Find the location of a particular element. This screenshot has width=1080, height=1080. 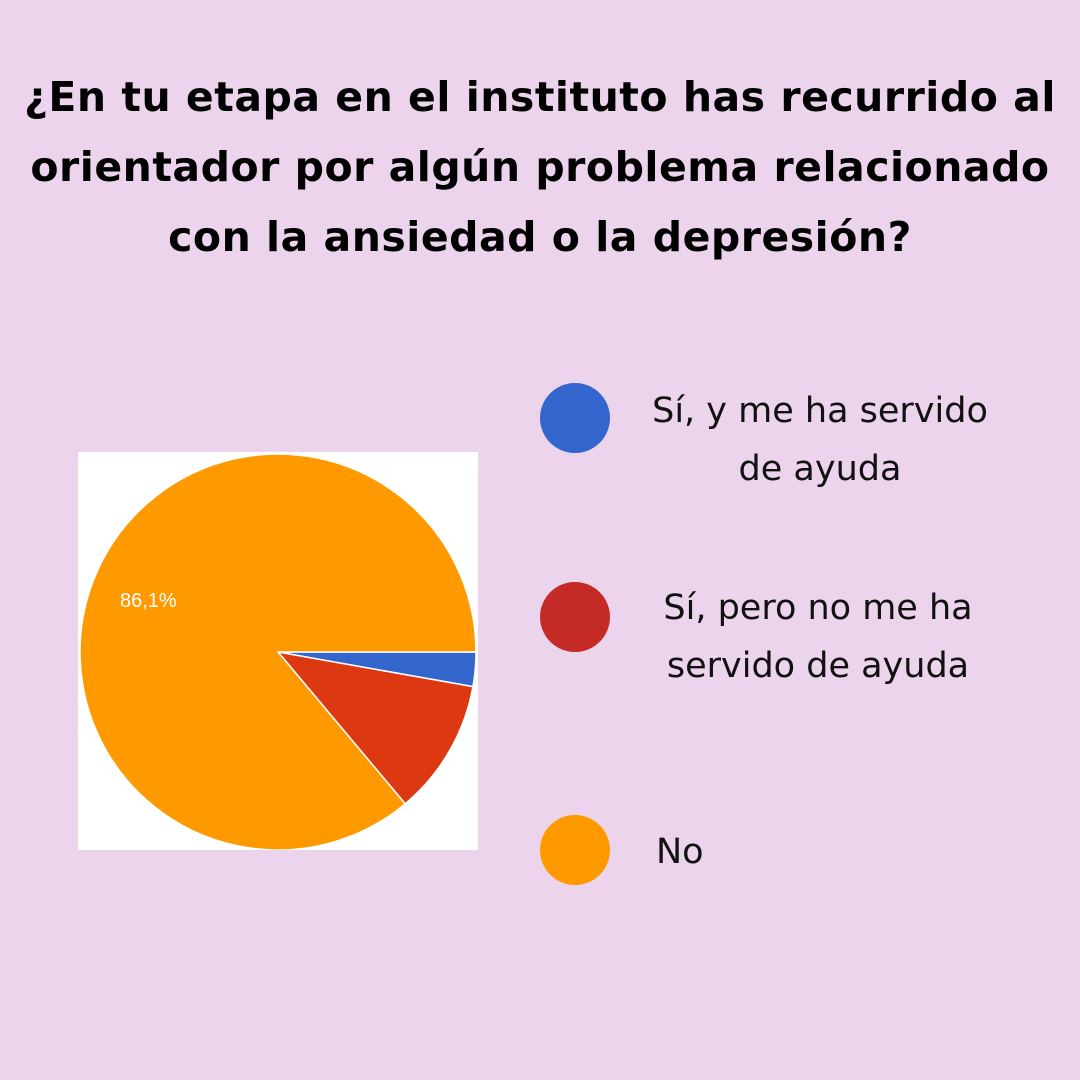

legend-label: Sí, pero no me ha servido de ayuda is located at coordinates (818, 637).